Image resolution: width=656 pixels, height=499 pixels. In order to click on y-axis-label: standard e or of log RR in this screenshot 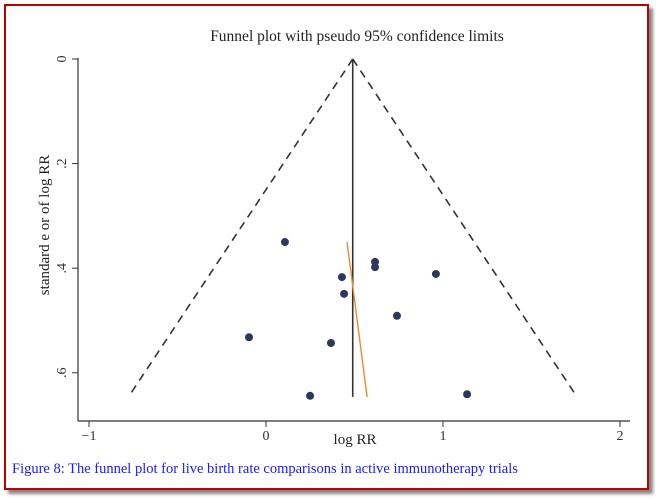, I will do `click(45, 225)`.